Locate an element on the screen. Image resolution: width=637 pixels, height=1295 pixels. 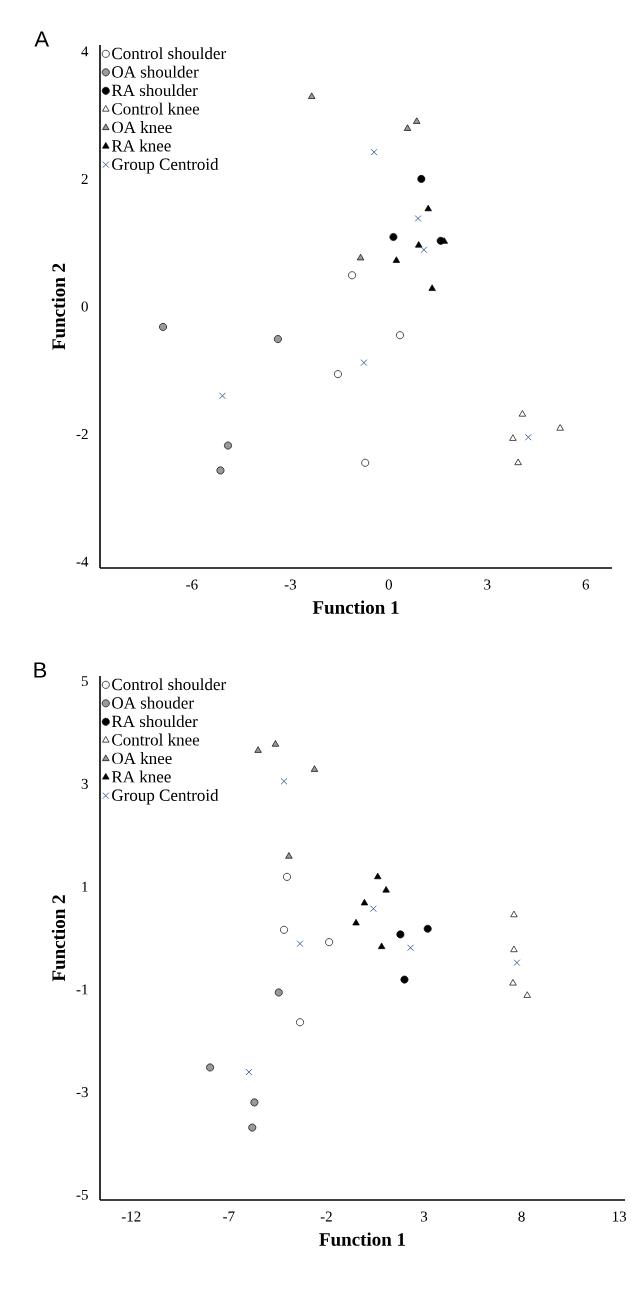
x-tick-label: 6 is located at coordinates (586, 584).